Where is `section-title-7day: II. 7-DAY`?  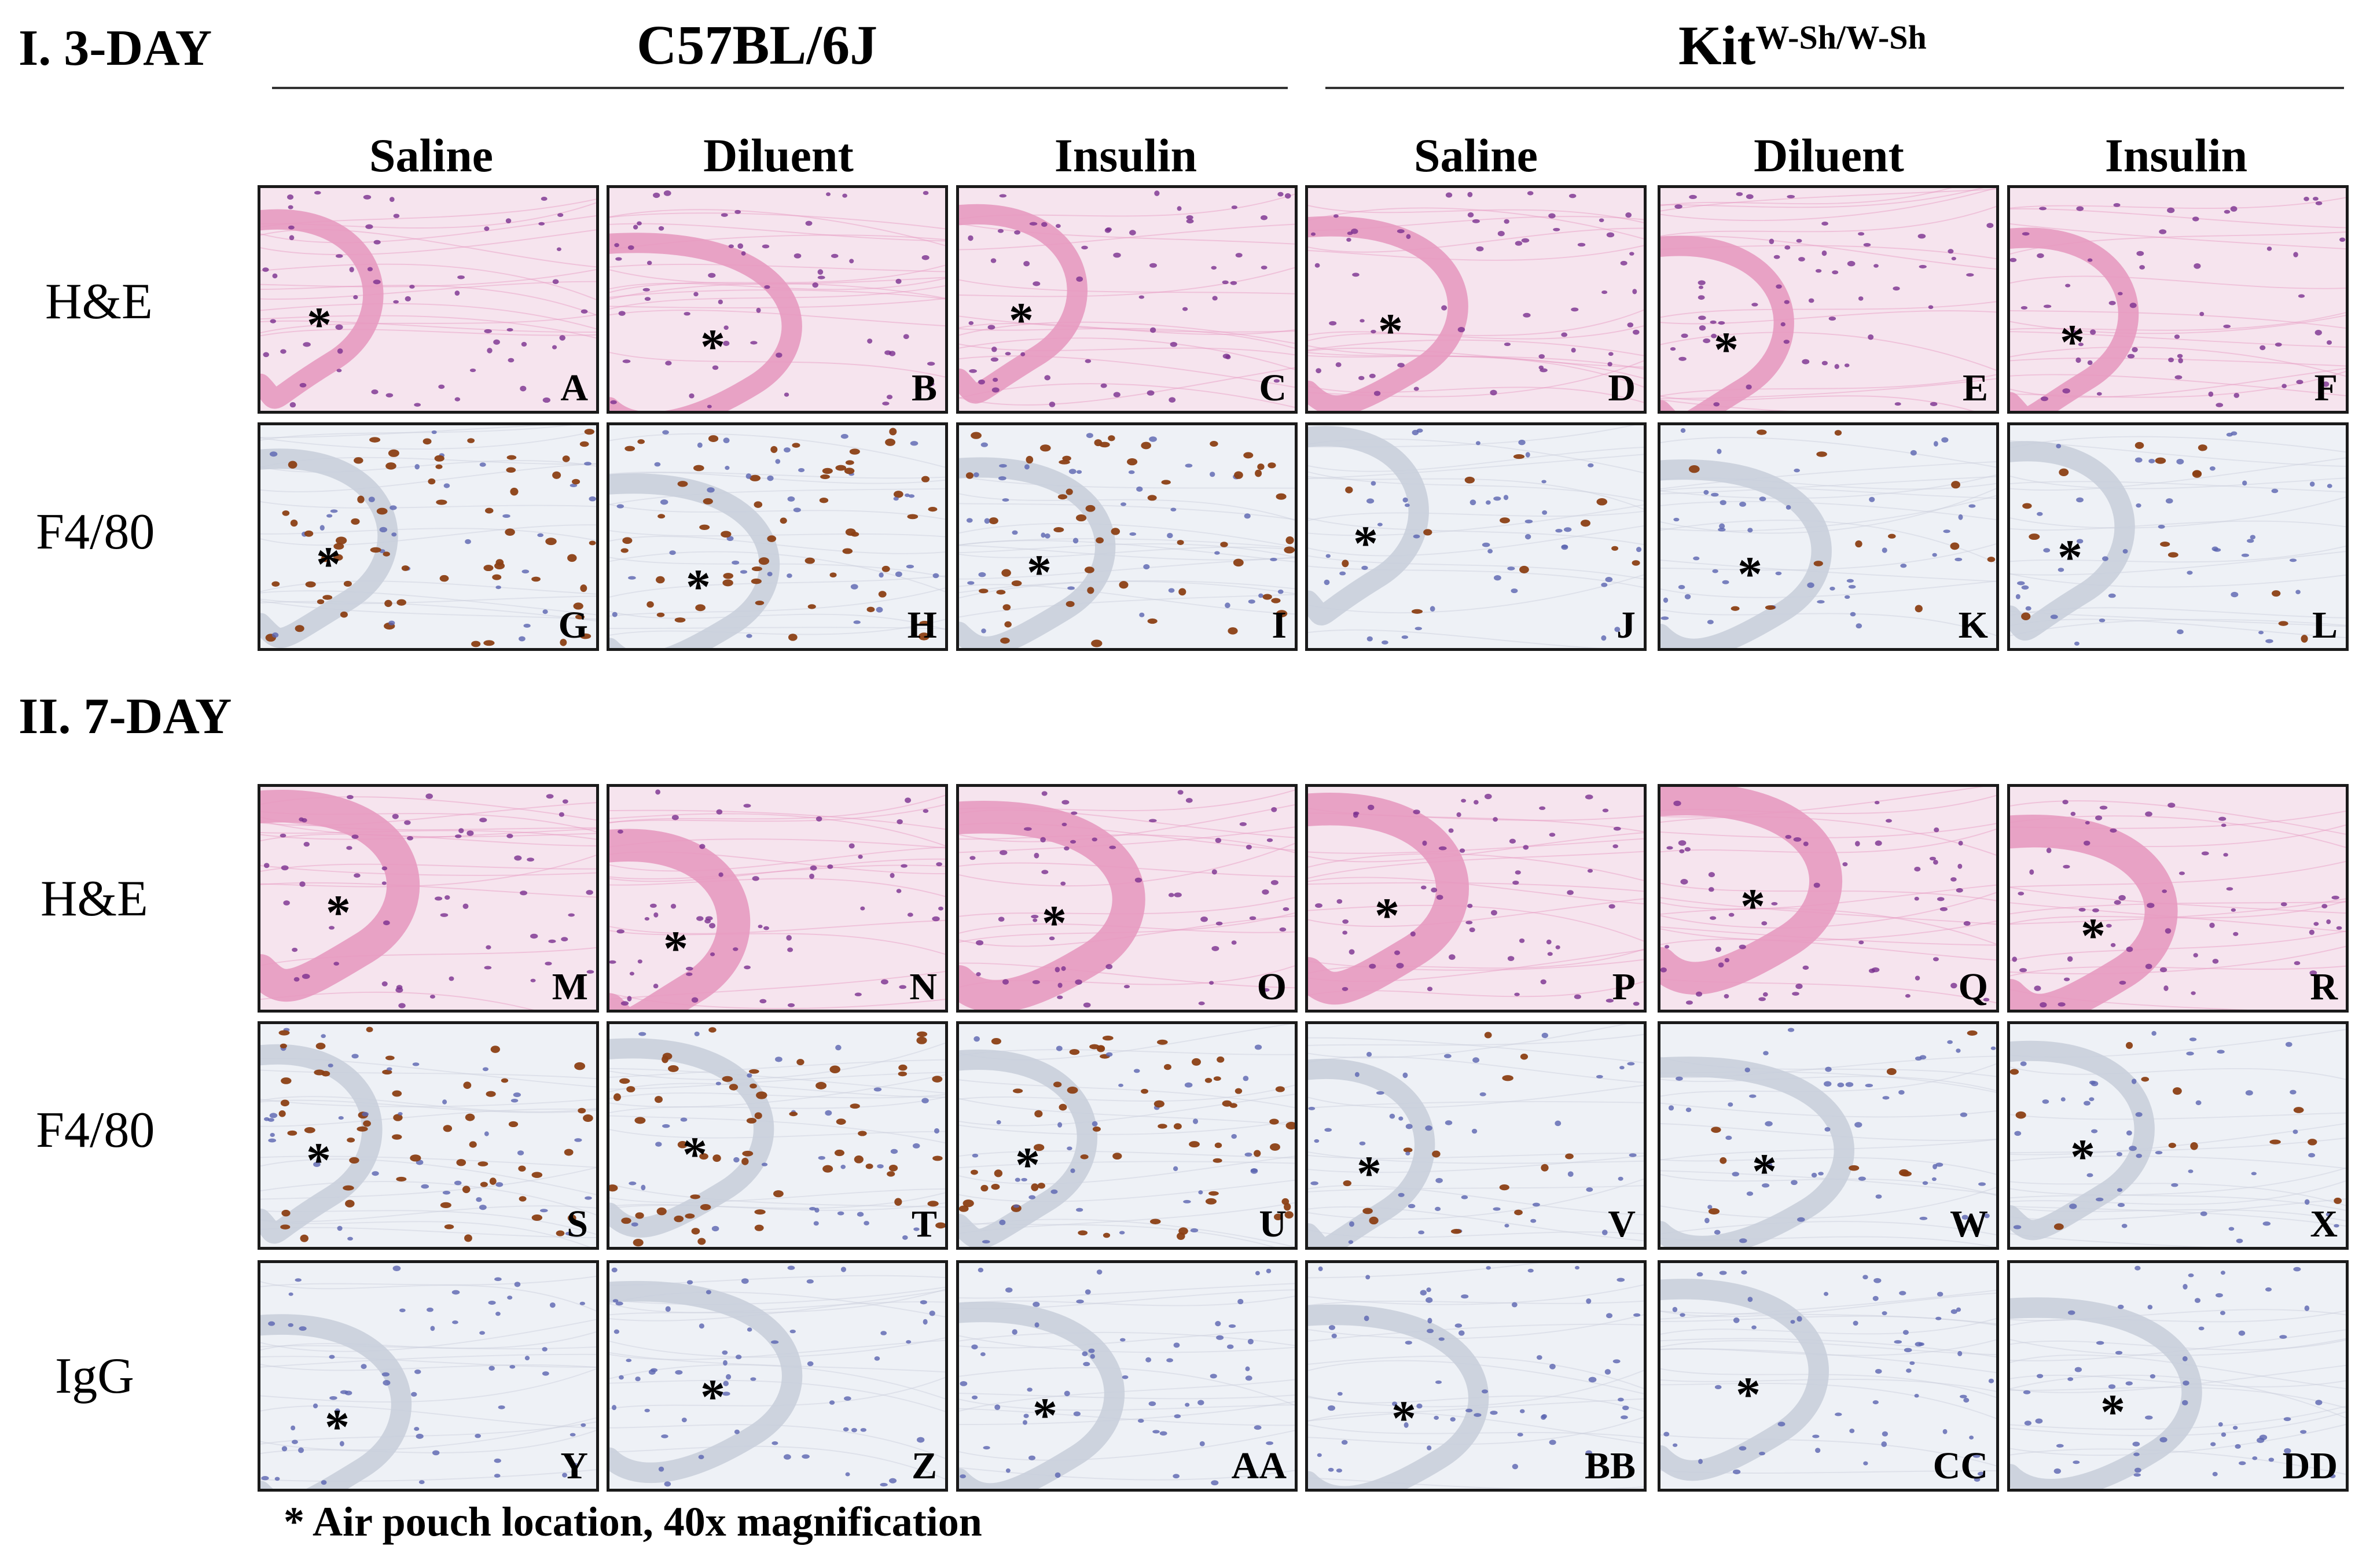
section-title-7day: II. 7-DAY is located at coordinates (125, 717).